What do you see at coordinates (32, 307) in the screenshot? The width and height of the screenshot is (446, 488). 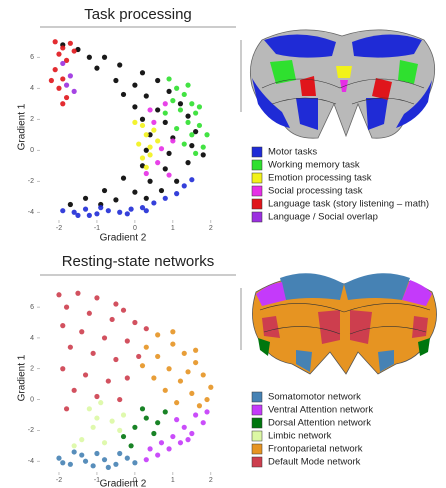 I see `y-tick-label: 6` at bounding box center [32, 307].